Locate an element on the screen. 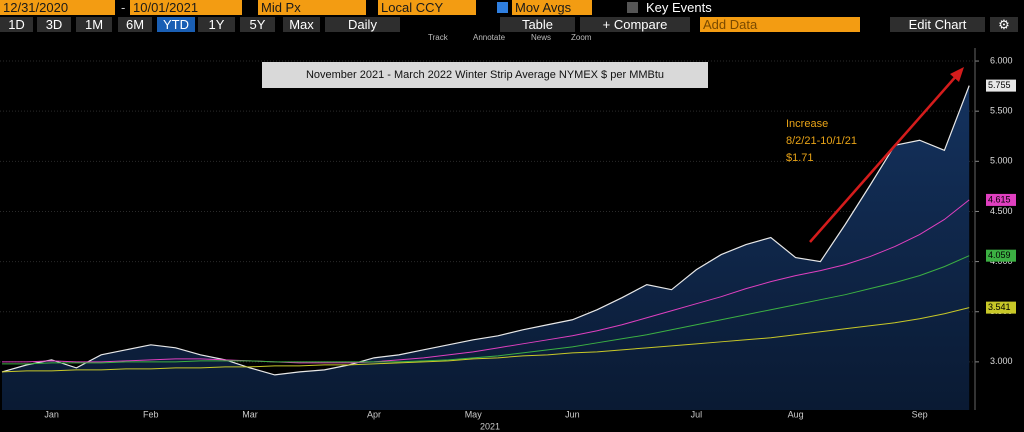 The height and width of the screenshot is (432, 1024). edit-chart: Edit Chart is located at coordinates (937, 24).